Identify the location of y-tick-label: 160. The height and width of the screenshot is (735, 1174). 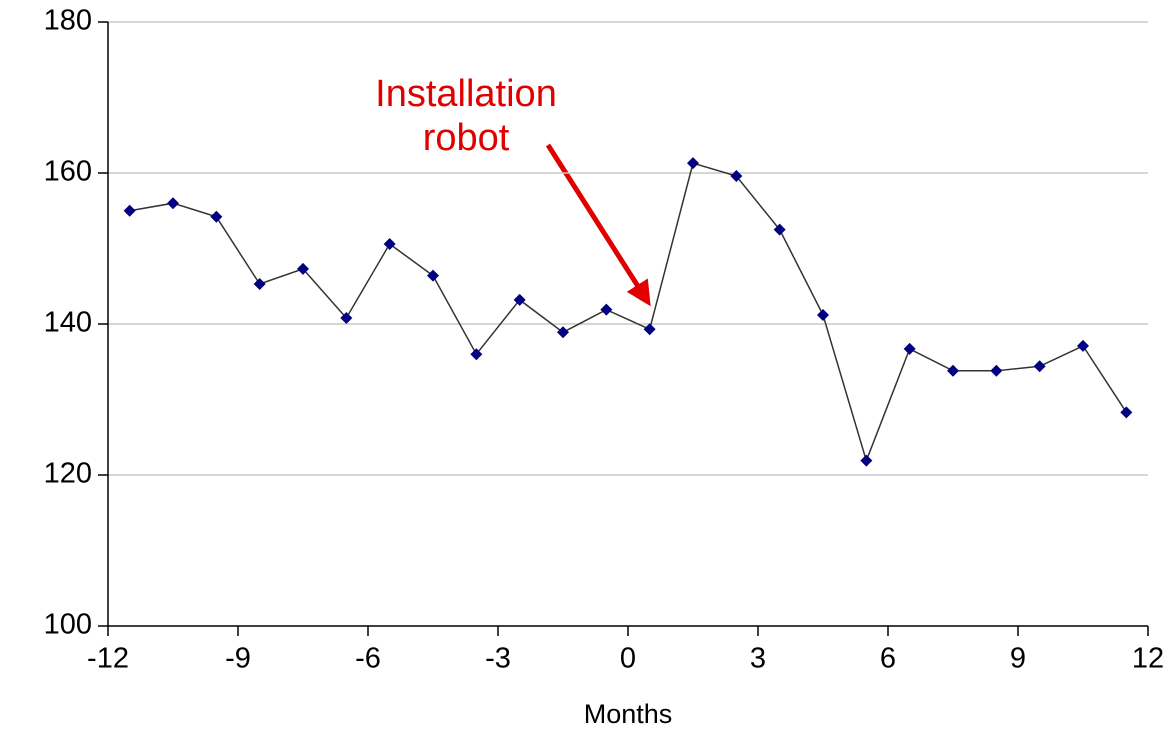
(68, 172).